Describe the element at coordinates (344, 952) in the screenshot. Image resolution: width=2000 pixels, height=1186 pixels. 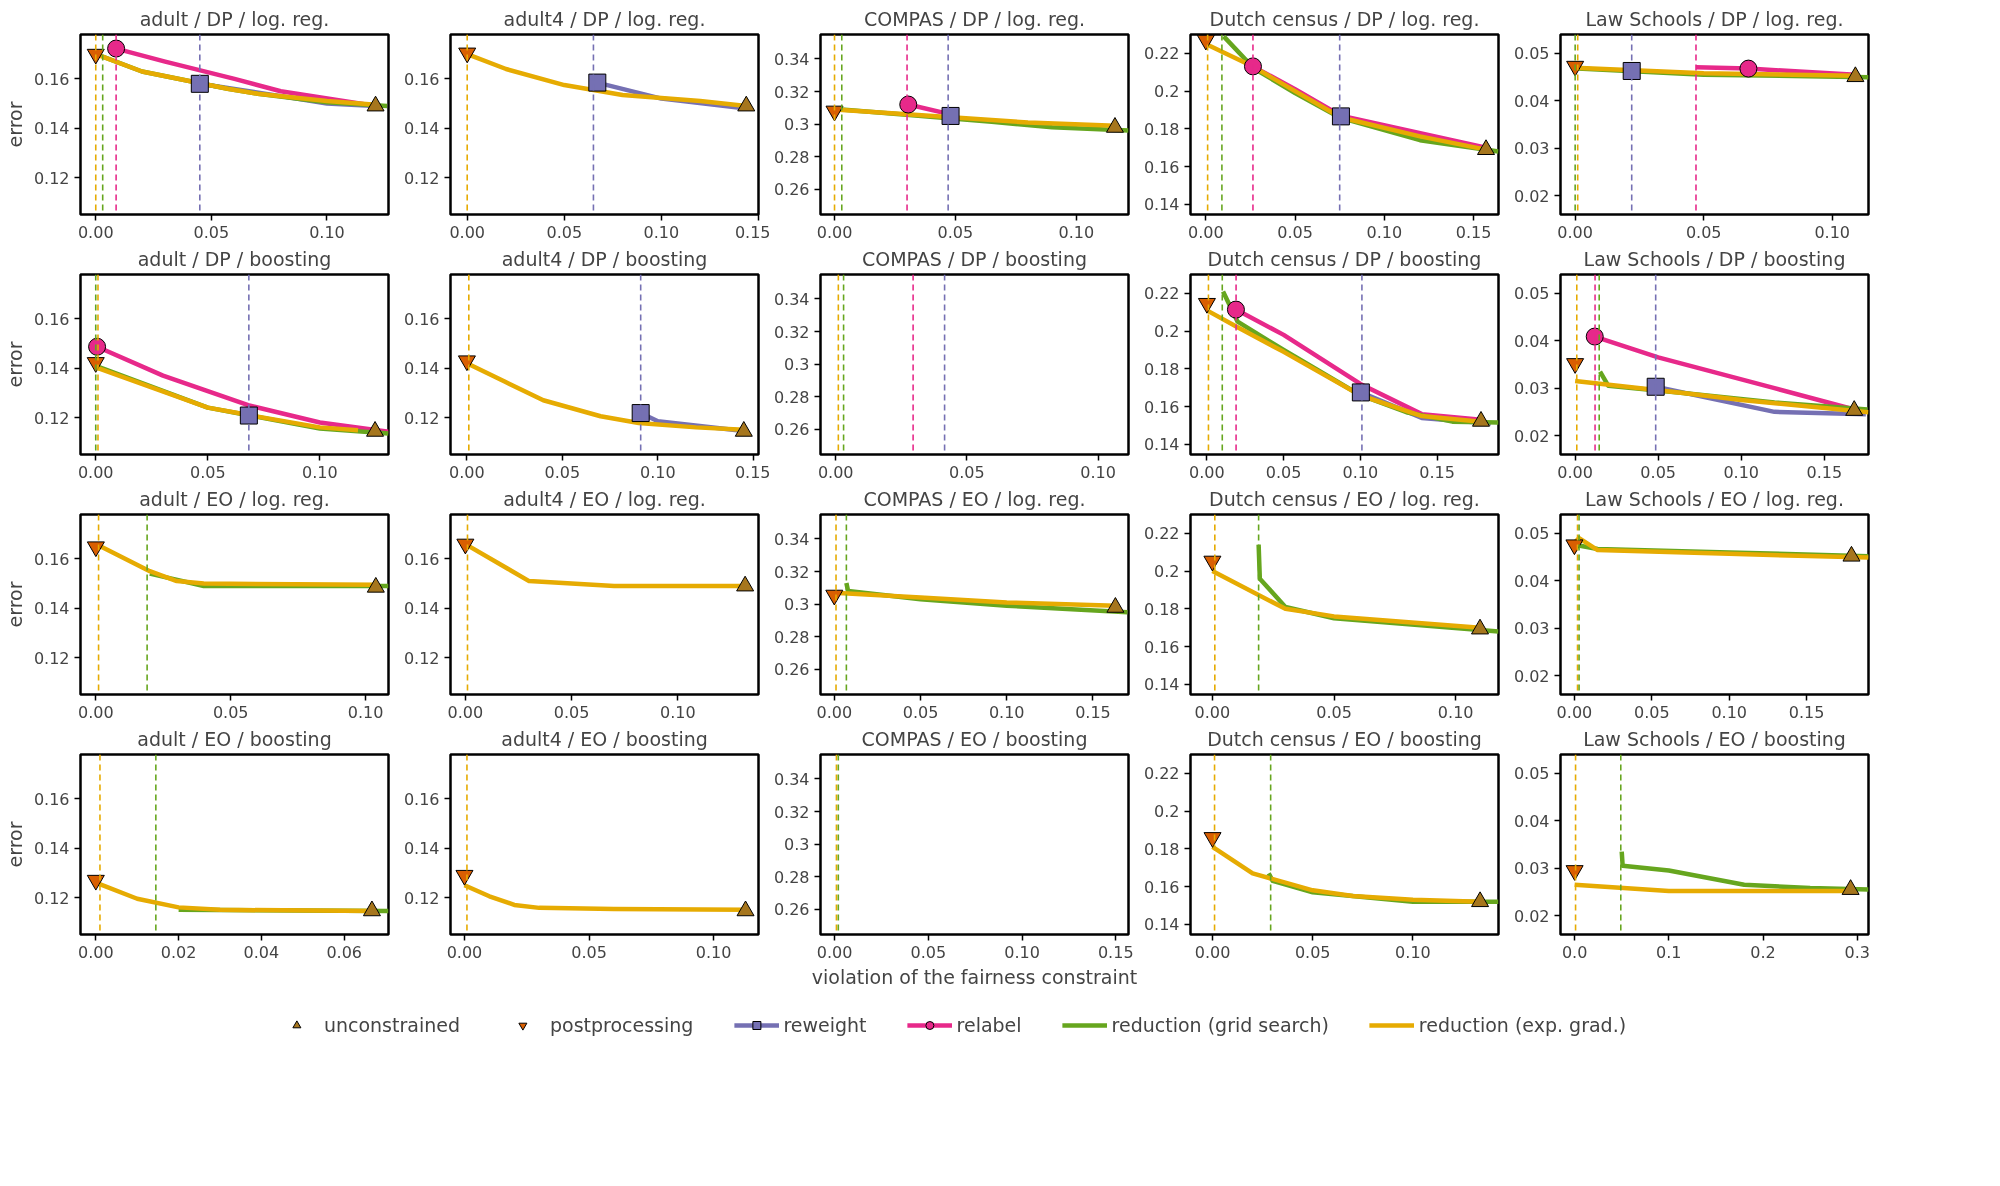
I see `x-tick-label: 0.06` at that location.